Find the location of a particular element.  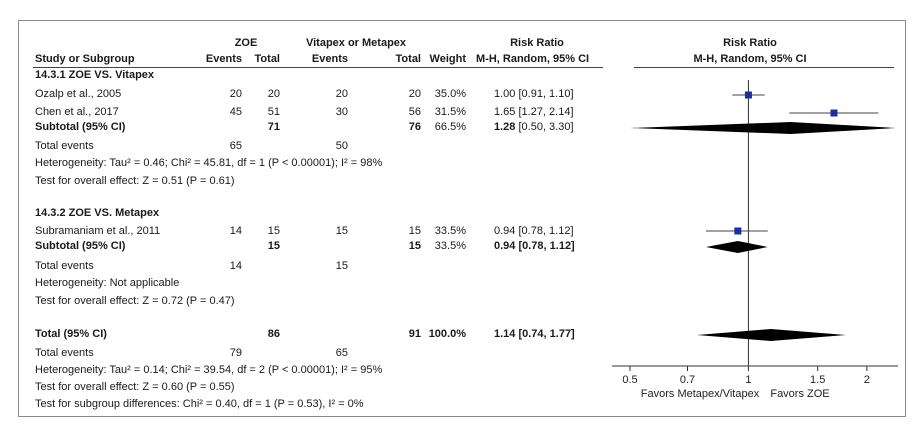

subtotal-ci: 1.28 [0.50, 3.30] is located at coordinates (534, 127).